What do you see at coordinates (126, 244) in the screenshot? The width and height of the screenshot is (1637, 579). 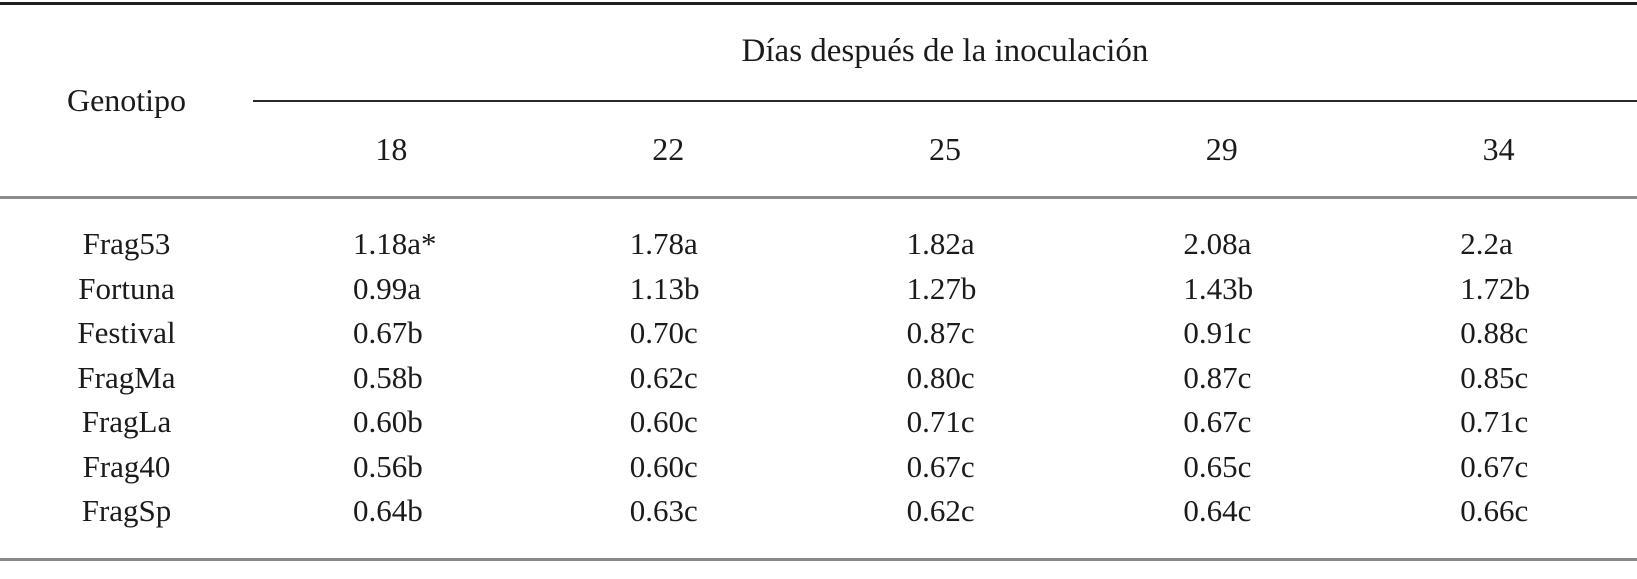 I see `row-label-frag53: Frag53` at bounding box center [126, 244].